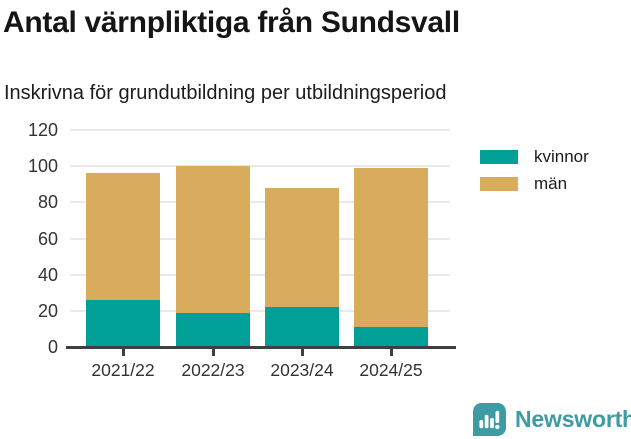 This screenshot has width=631, height=439. What do you see at coordinates (47, 238) in the screenshot?
I see `y-tick-label: 60` at bounding box center [47, 238].